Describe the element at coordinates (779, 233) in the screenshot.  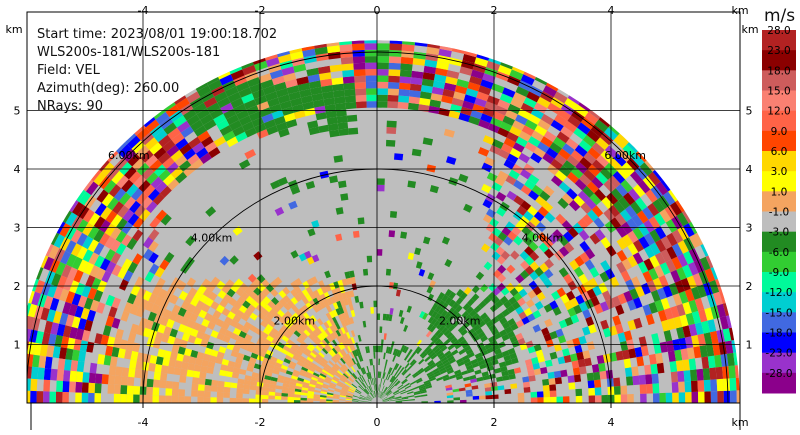
I see `colorbar-tick-label: -3.0` at that location.